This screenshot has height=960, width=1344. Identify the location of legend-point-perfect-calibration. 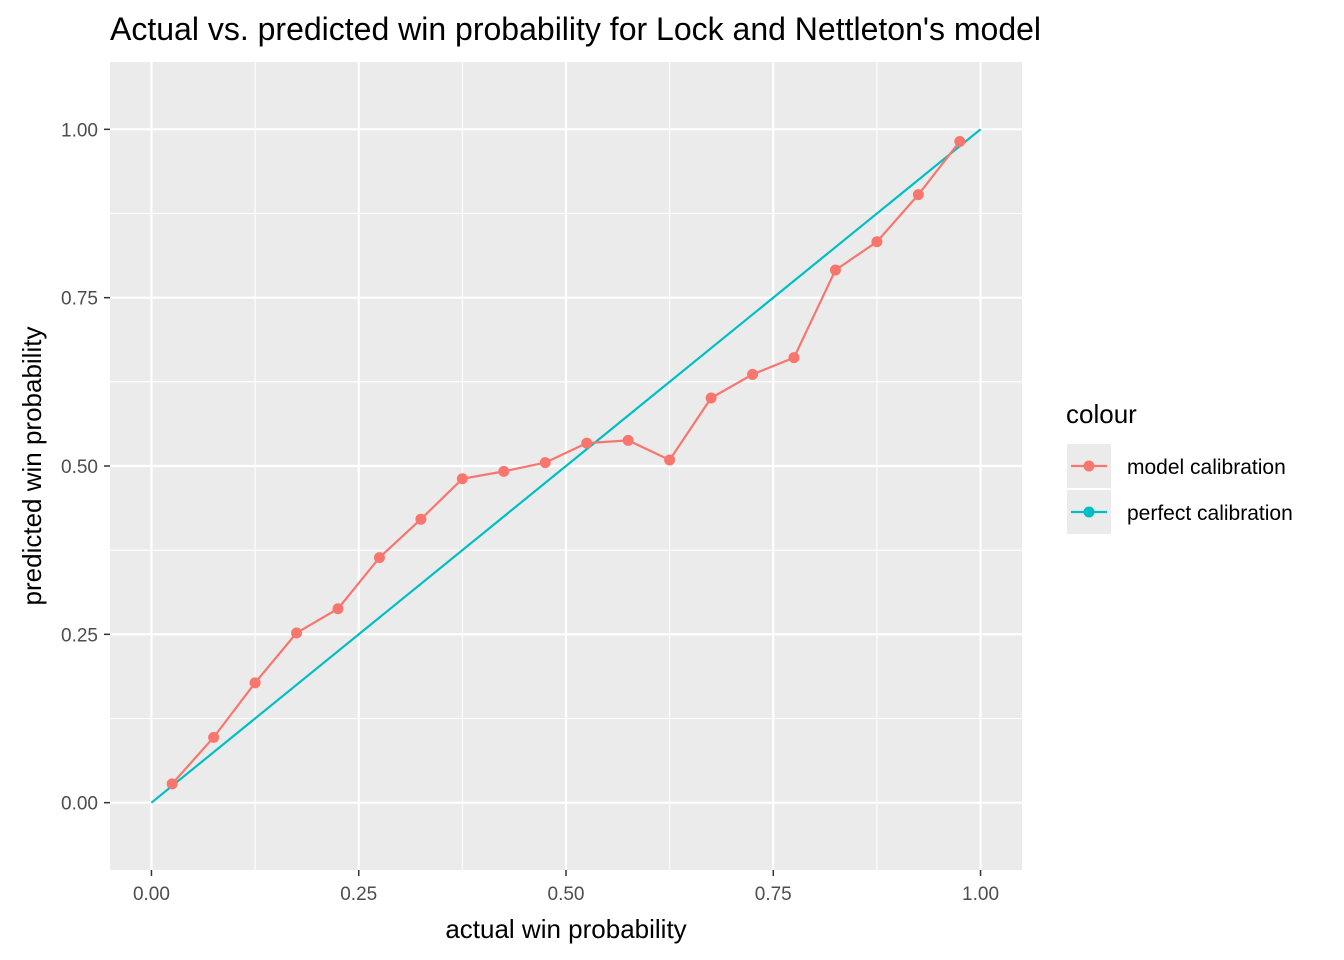
(1089, 512).